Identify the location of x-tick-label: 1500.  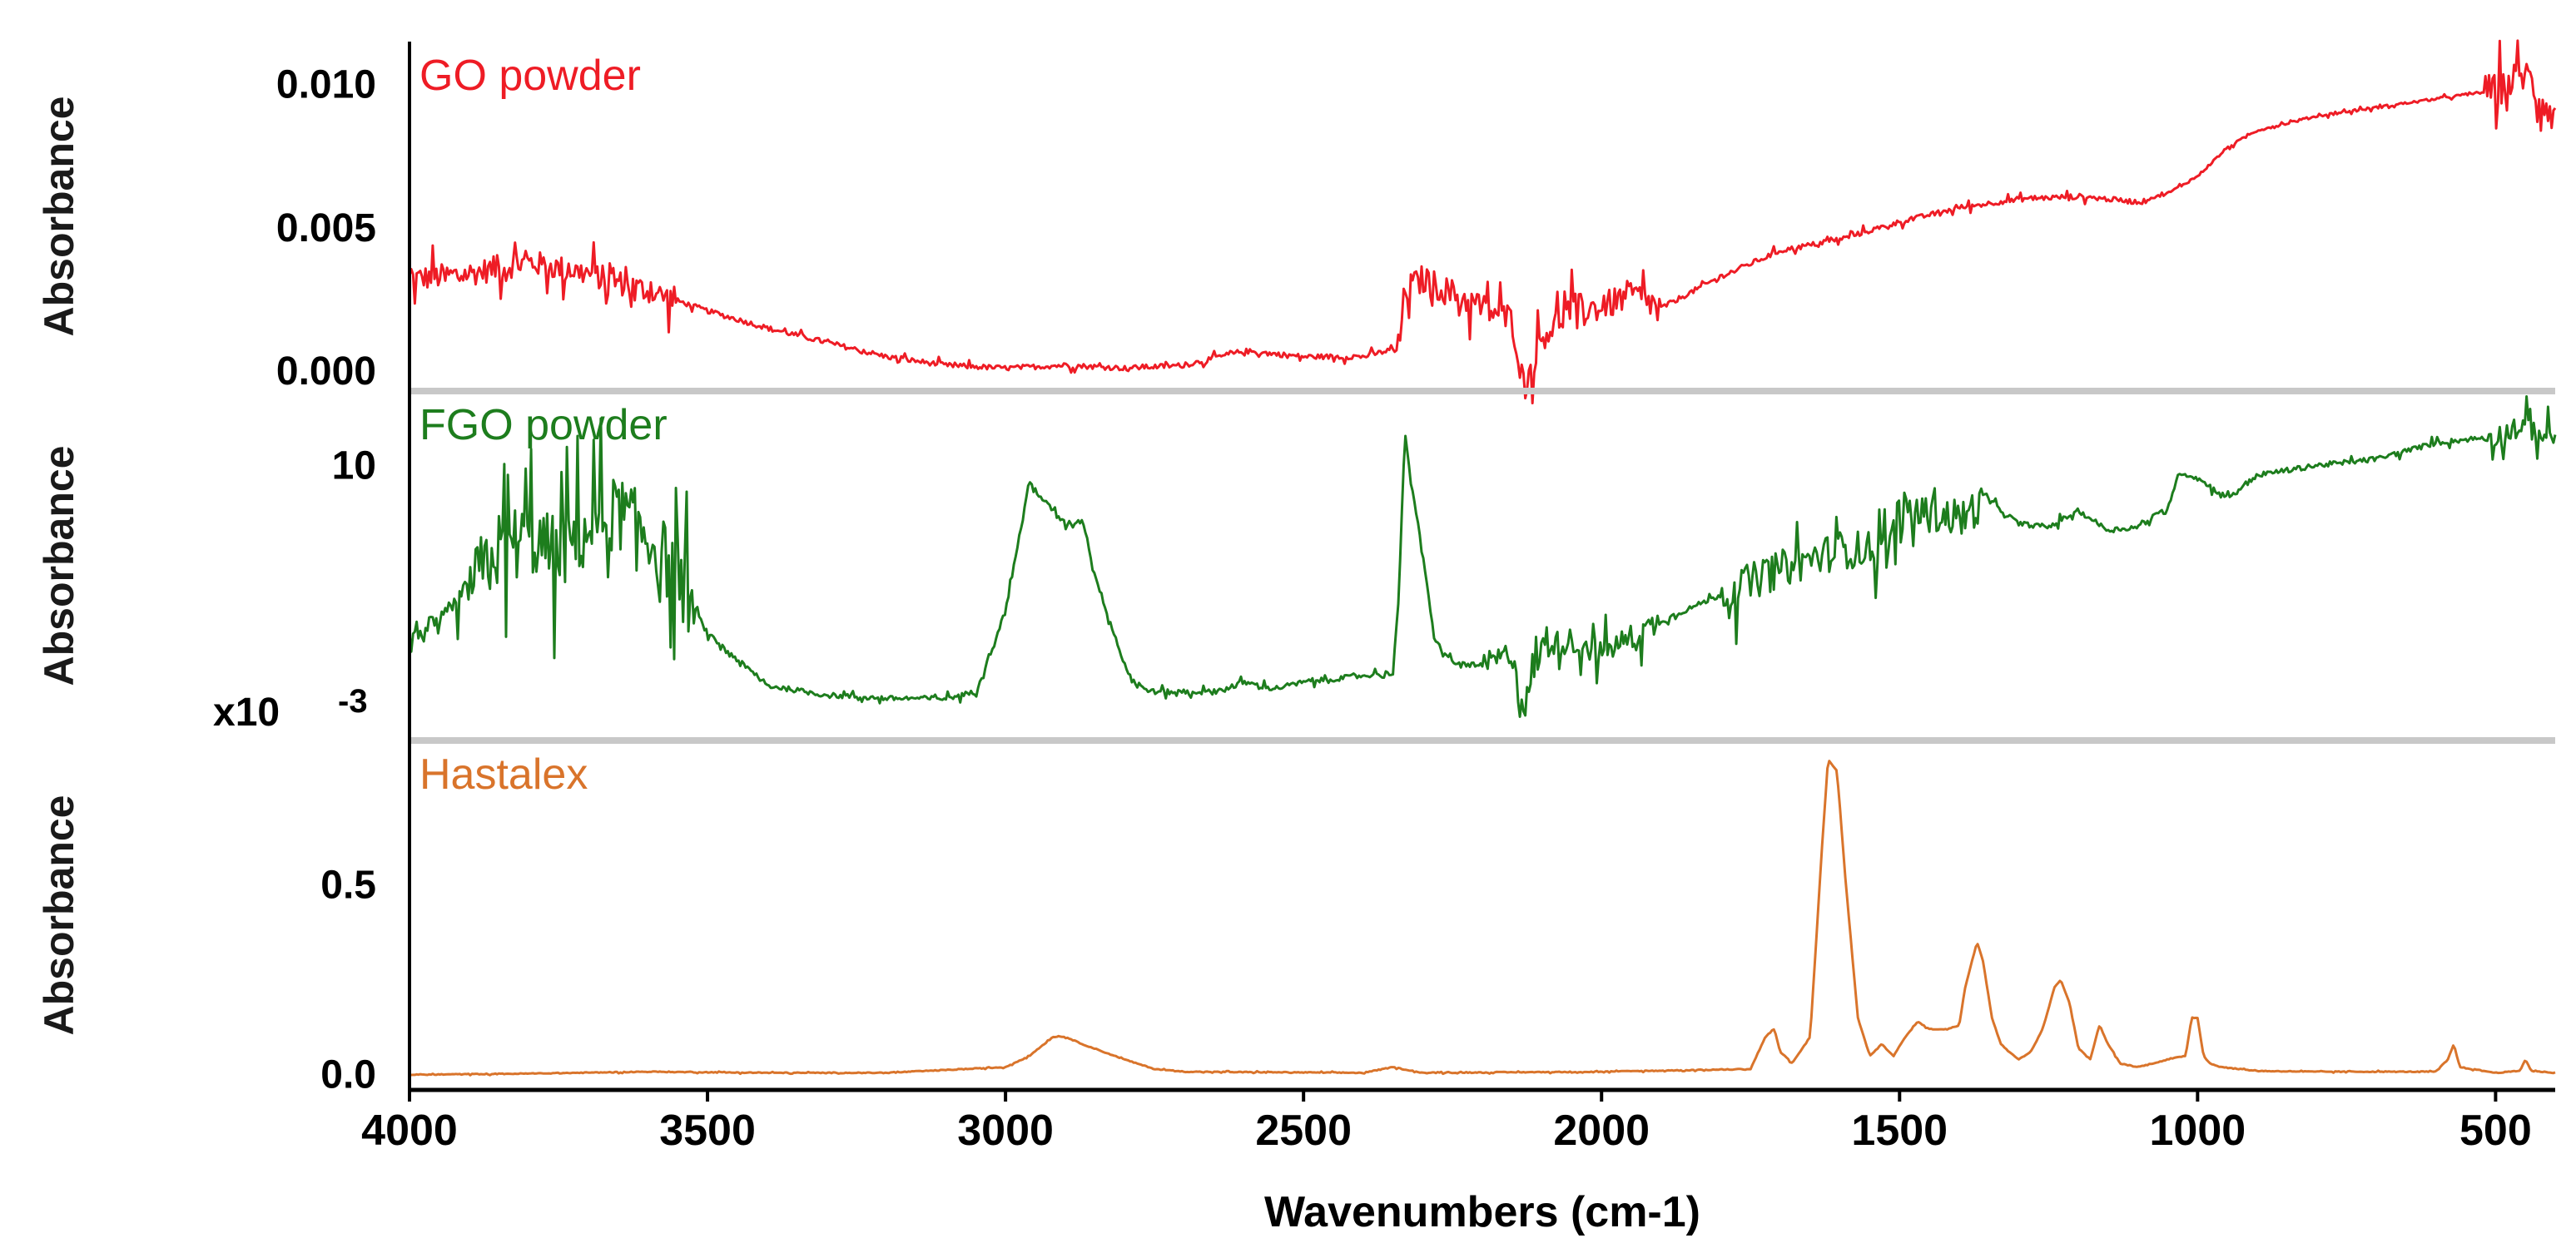
(1899, 1131).